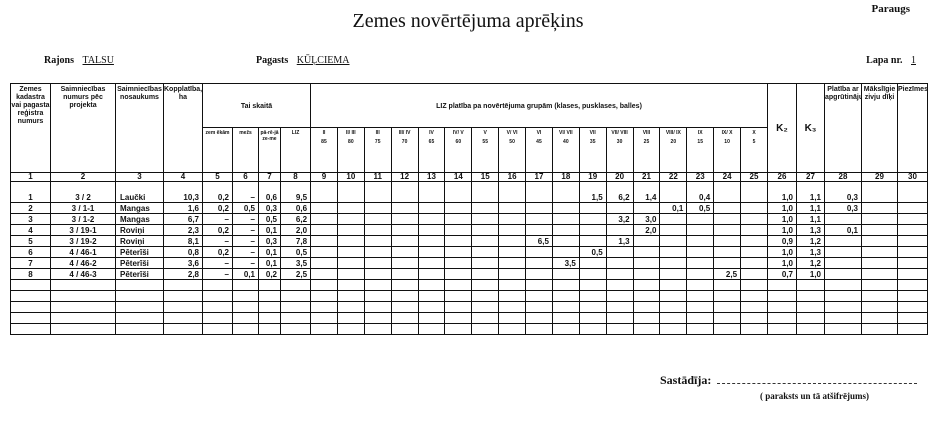 The height and width of the screenshot is (447, 936). Describe the element at coordinates (782, 128) in the screenshot. I see `header-k2: K₂` at that location.